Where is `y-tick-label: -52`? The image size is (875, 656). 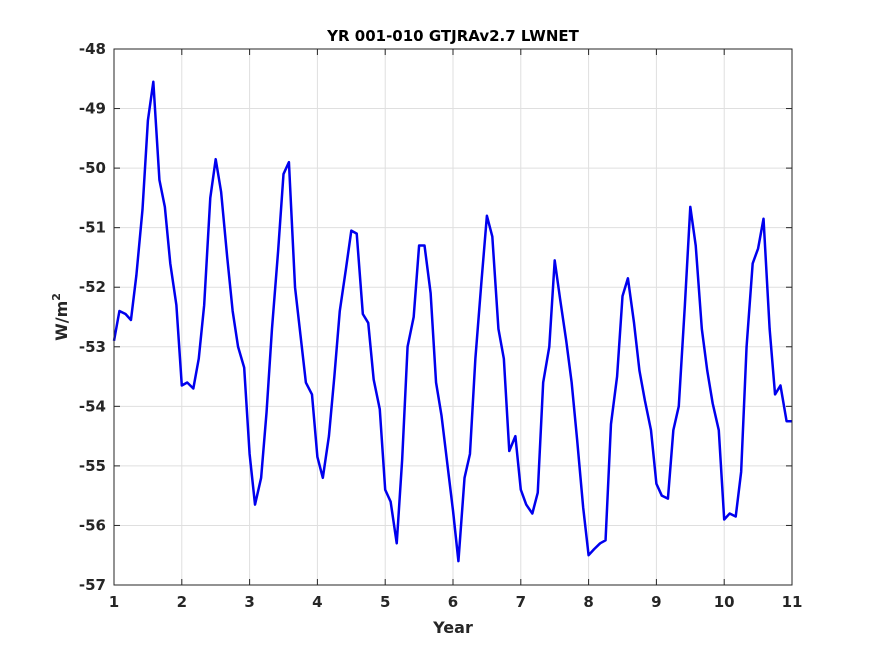 y-tick-label: -52 is located at coordinates (92, 287).